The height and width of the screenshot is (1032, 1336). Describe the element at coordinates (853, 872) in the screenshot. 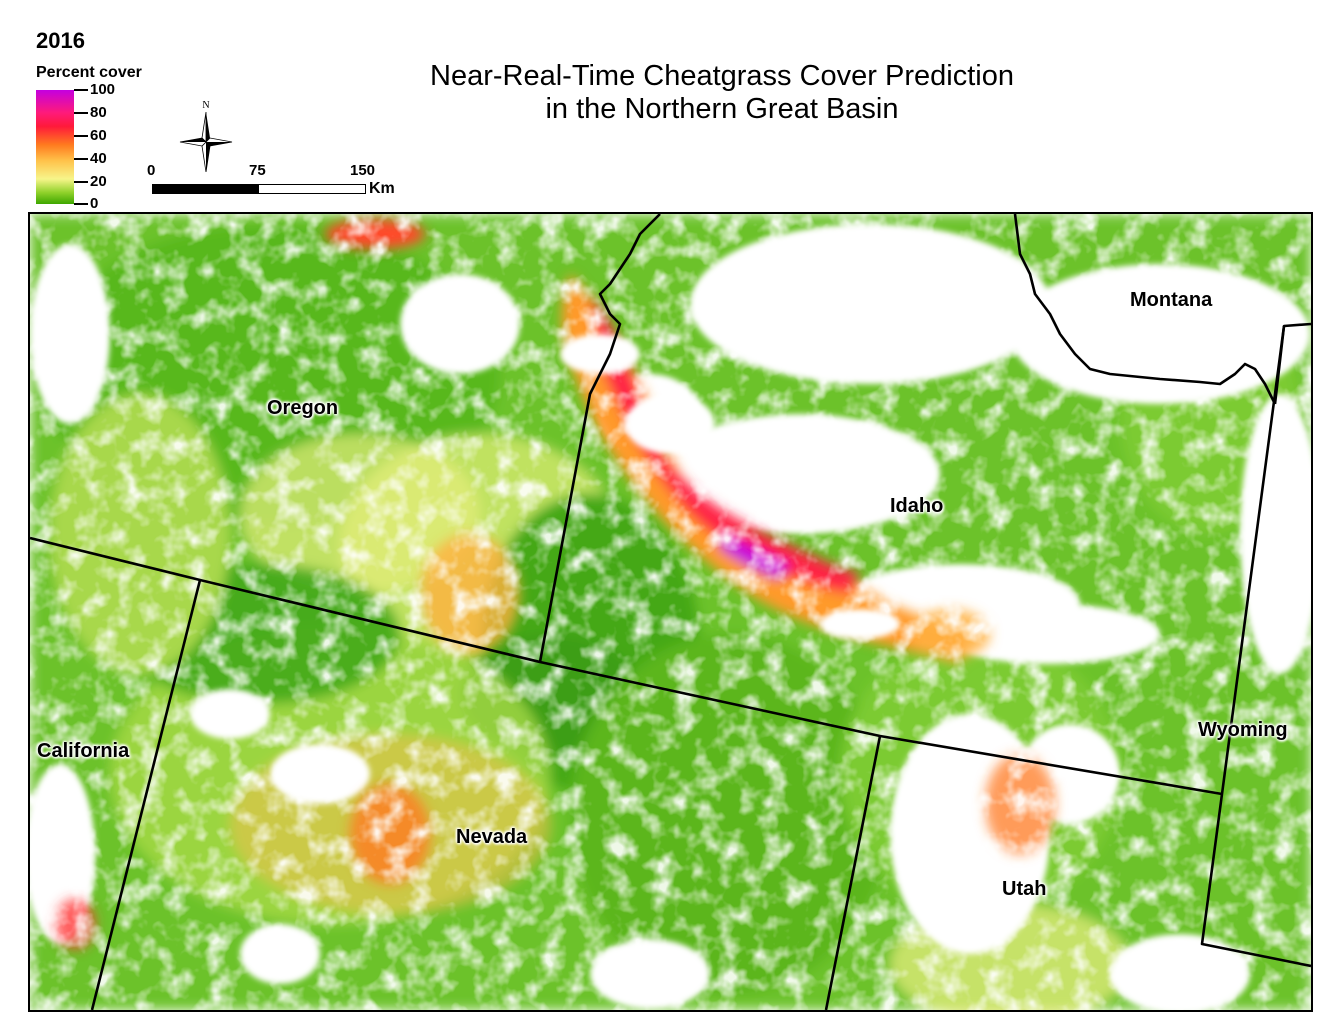

I see `nevada-utah-border` at that location.